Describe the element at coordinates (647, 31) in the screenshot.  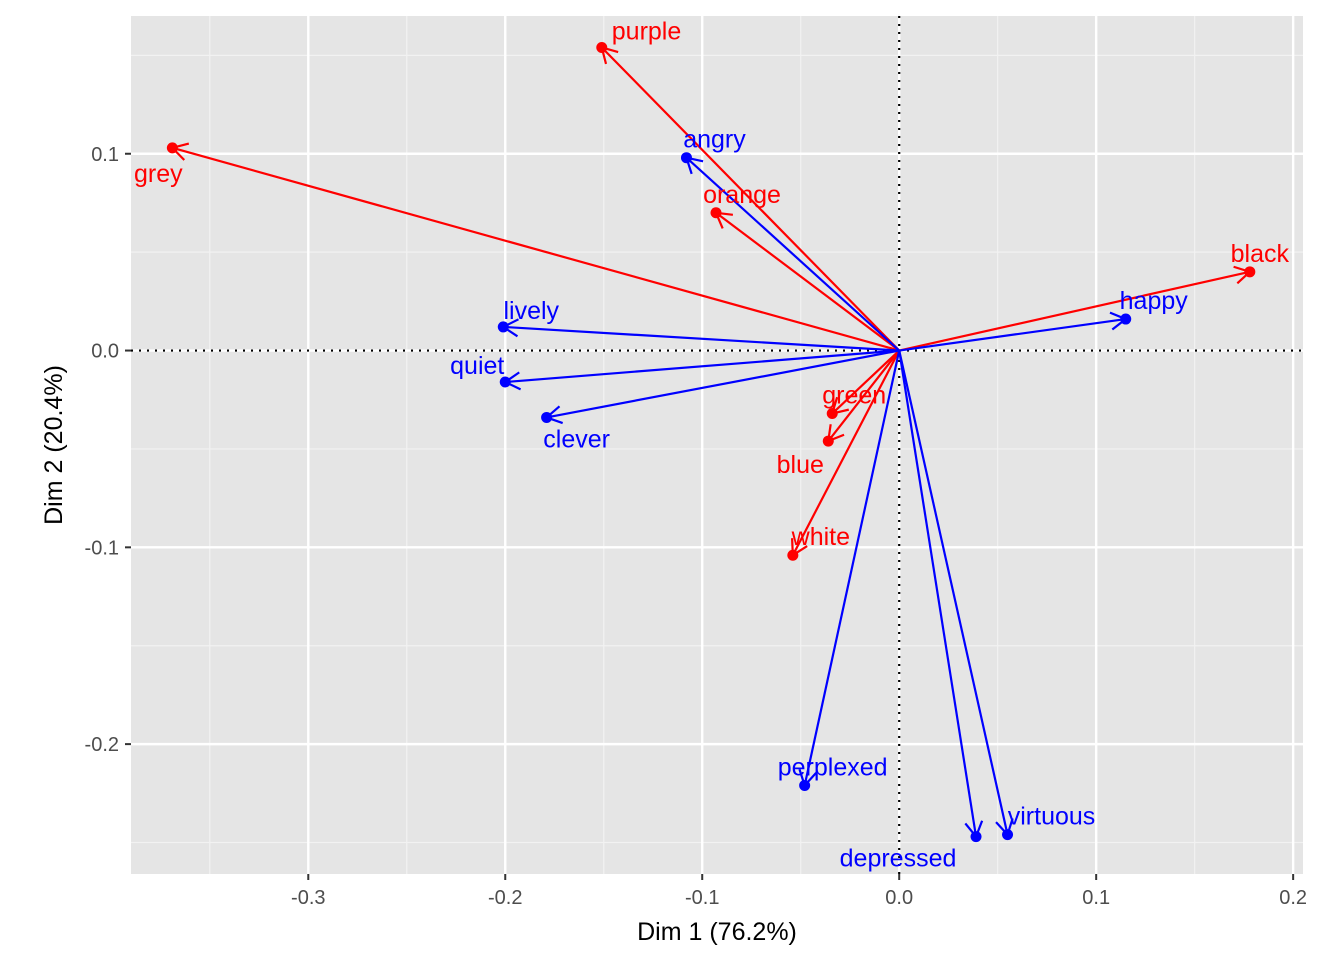
I see `point-label-purple: purple` at that location.